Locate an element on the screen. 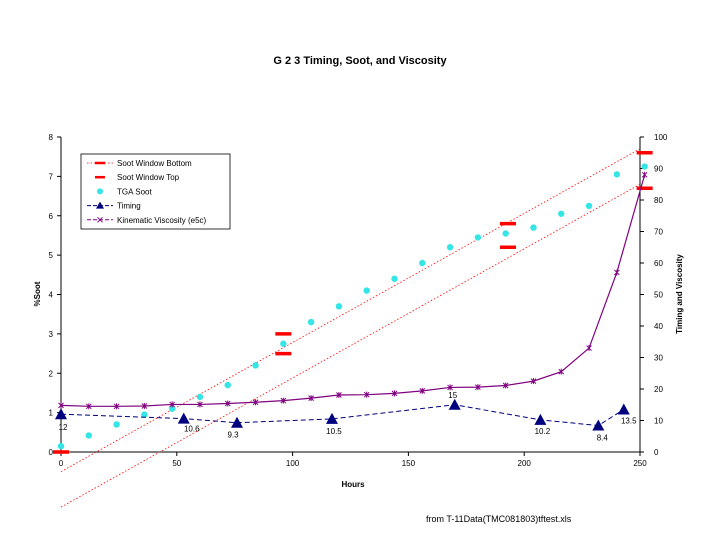 The width and height of the screenshot is (720, 540). y-right-tick-label: 20 is located at coordinates (658, 389).